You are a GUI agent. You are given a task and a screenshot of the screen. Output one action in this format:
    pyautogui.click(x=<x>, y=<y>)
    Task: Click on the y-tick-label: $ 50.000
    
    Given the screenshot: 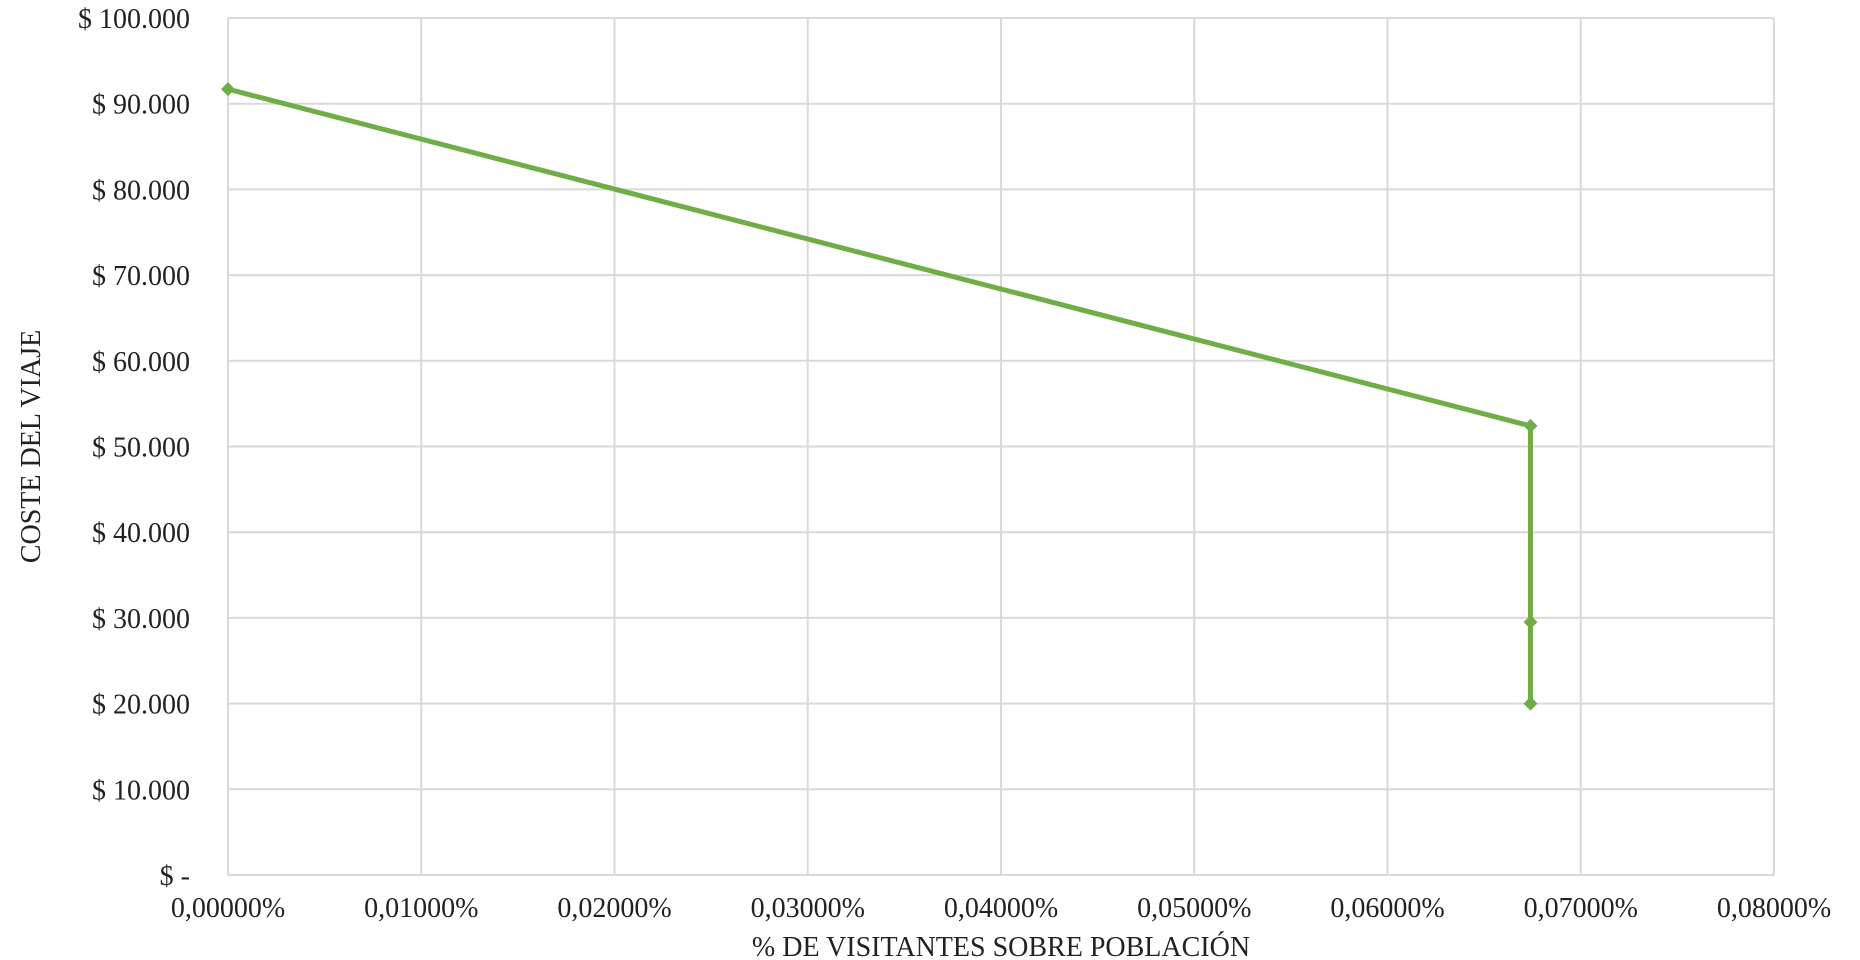 What is the action you would take?
    pyautogui.click(x=141, y=448)
    